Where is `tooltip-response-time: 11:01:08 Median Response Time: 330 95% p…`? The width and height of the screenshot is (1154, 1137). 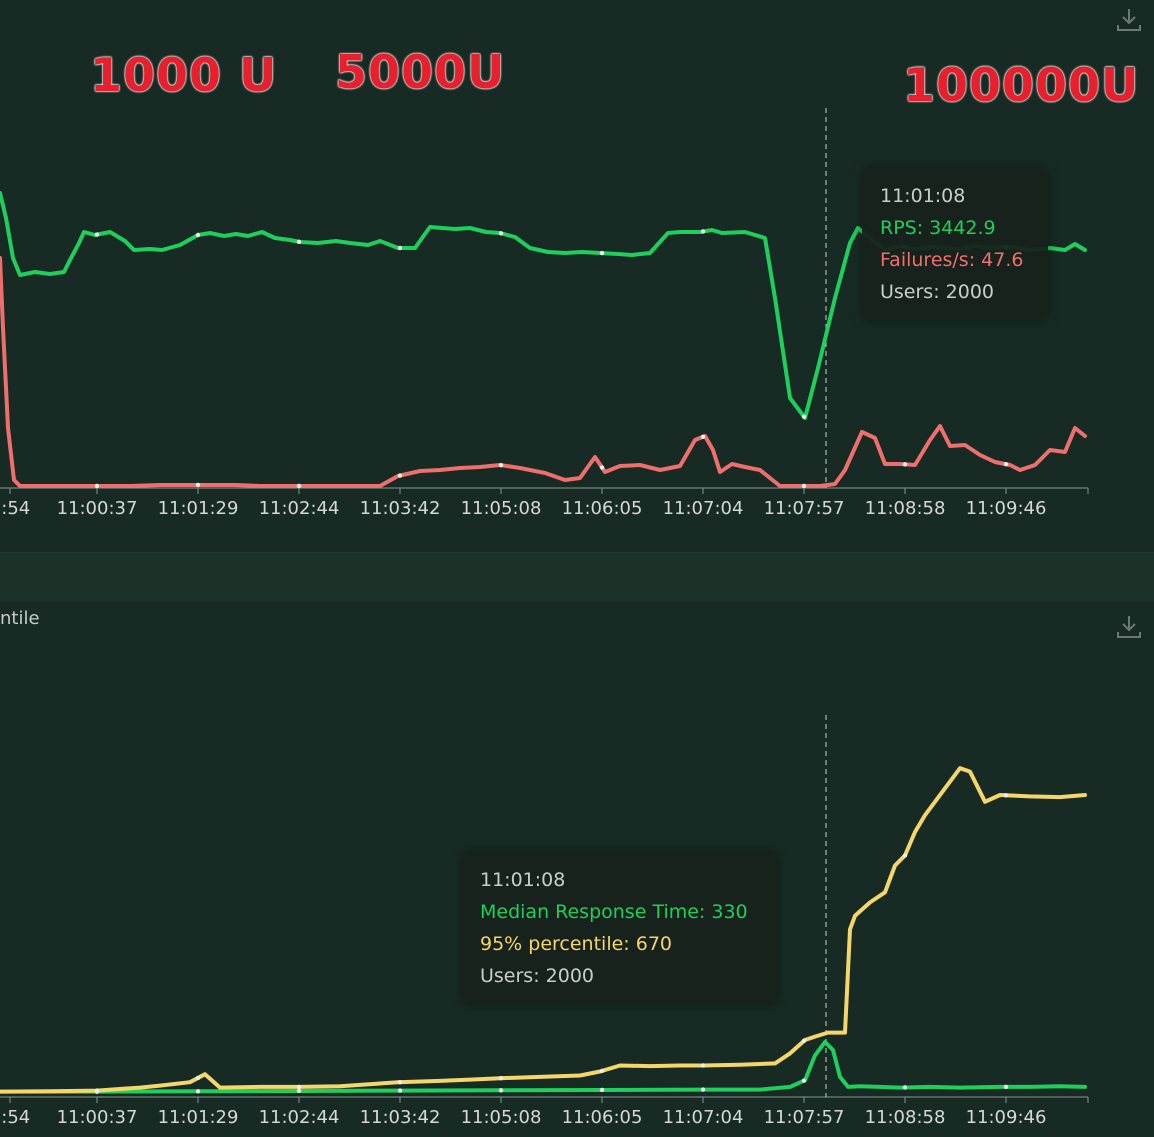 tooltip-response-time: 11:01:08 Median Response Time: 330 95% p… is located at coordinates (620, 928).